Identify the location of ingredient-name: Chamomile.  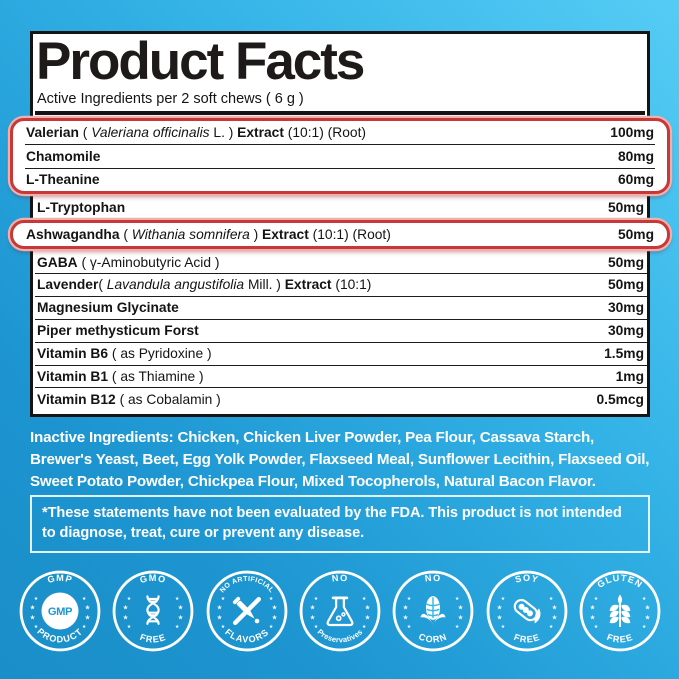
(63, 156).